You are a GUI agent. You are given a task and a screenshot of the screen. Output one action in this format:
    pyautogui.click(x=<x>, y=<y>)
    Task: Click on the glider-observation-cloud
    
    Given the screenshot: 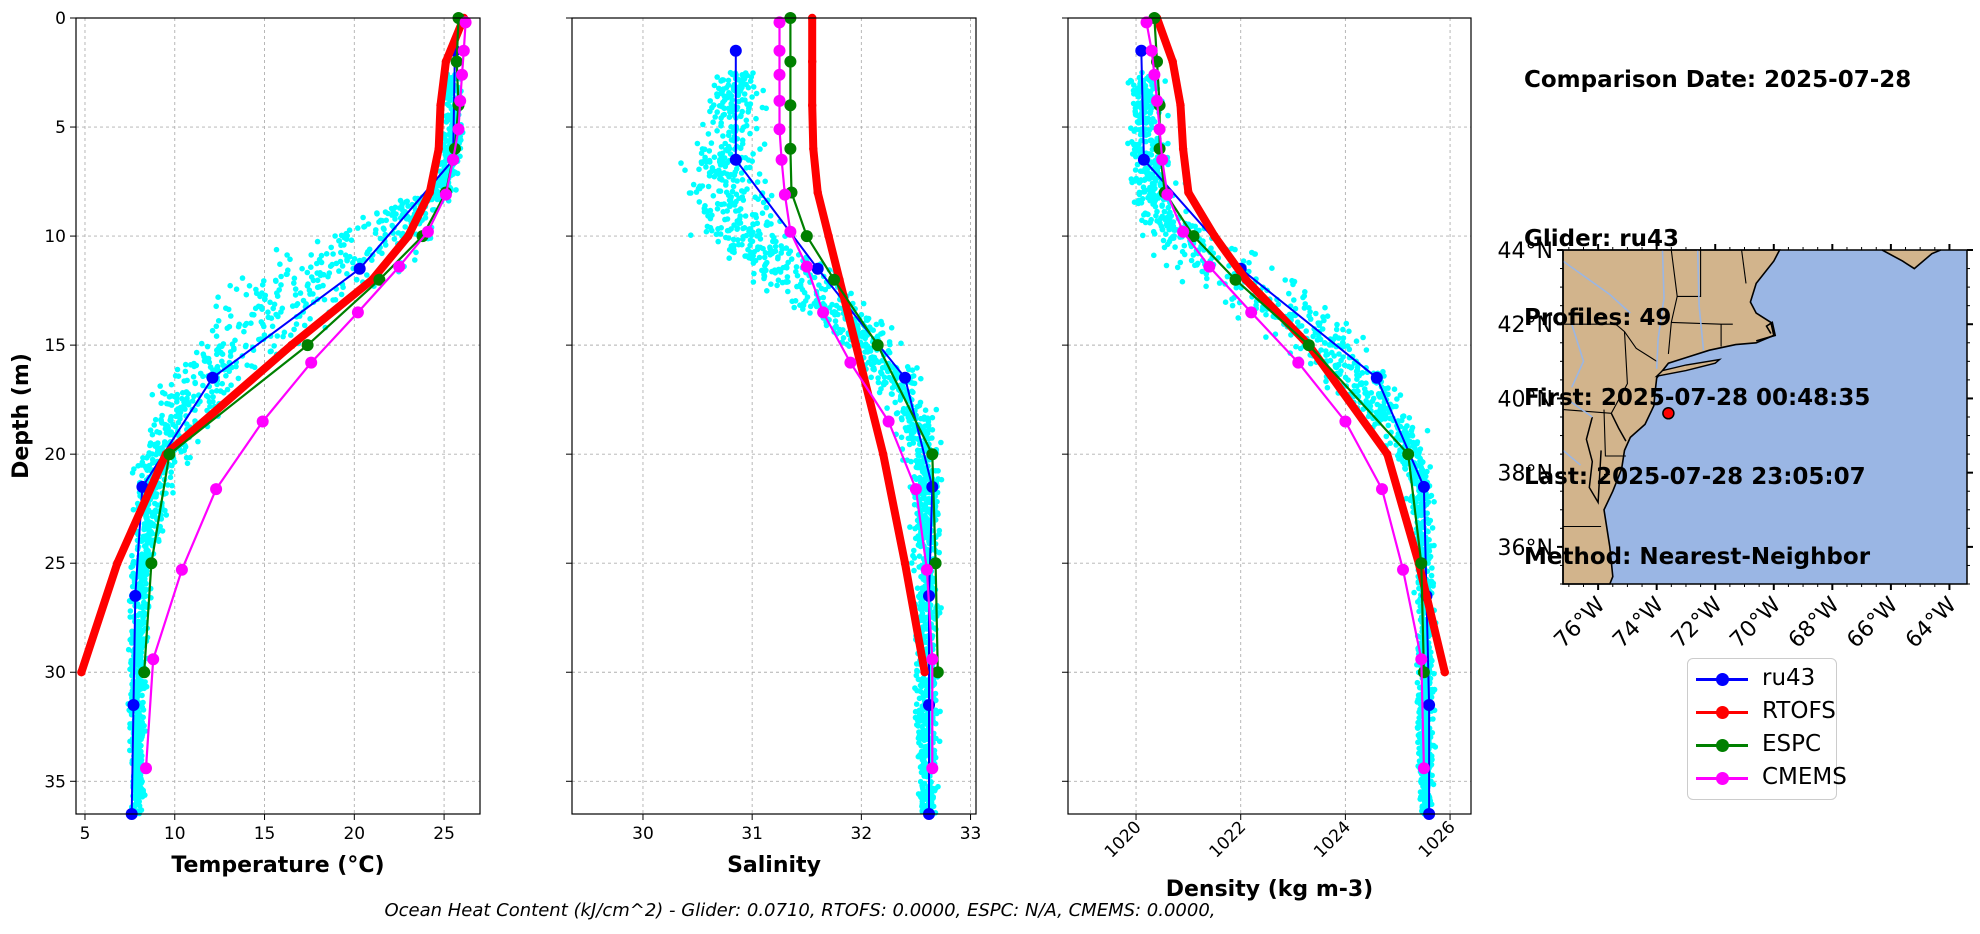 What is the action you would take?
    pyautogui.click(x=295, y=443)
    